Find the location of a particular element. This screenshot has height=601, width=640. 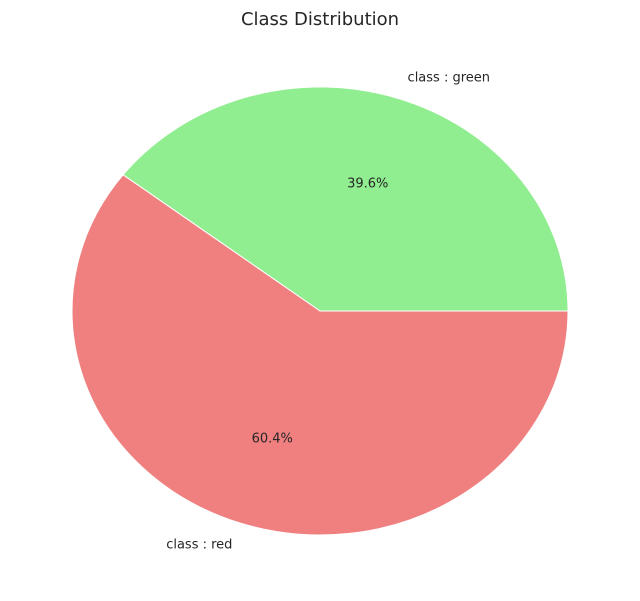

slice-percent-label: 60.4% is located at coordinates (272, 438).